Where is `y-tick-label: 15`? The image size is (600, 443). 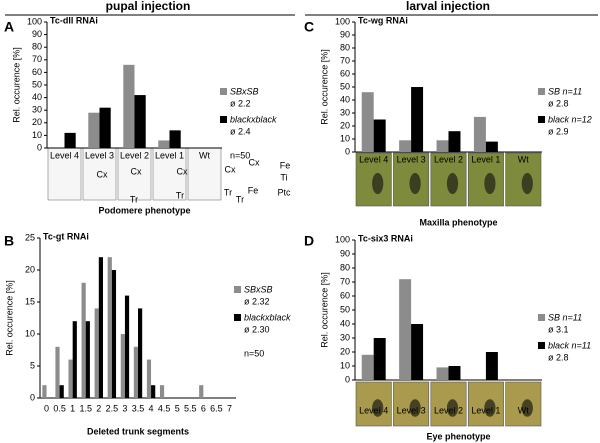
y-tick-label: 15 is located at coordinates (30, 301).